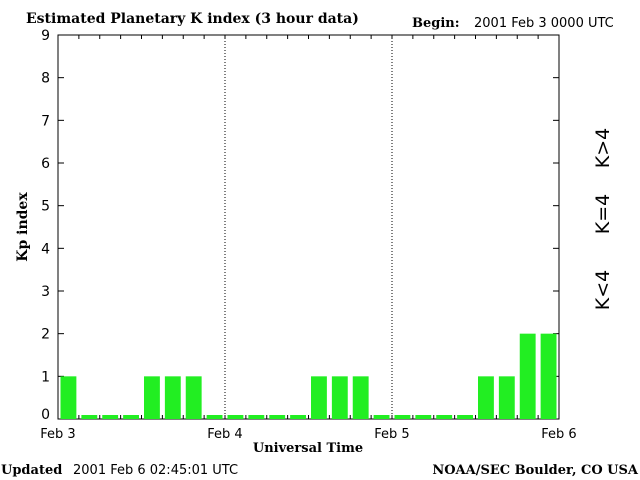 This screenshot has height=480, width=640. What do you see at coordinates (603, 148) in the screenshot?
I see `legend-high: K>4` at bounding box center [603, 148].